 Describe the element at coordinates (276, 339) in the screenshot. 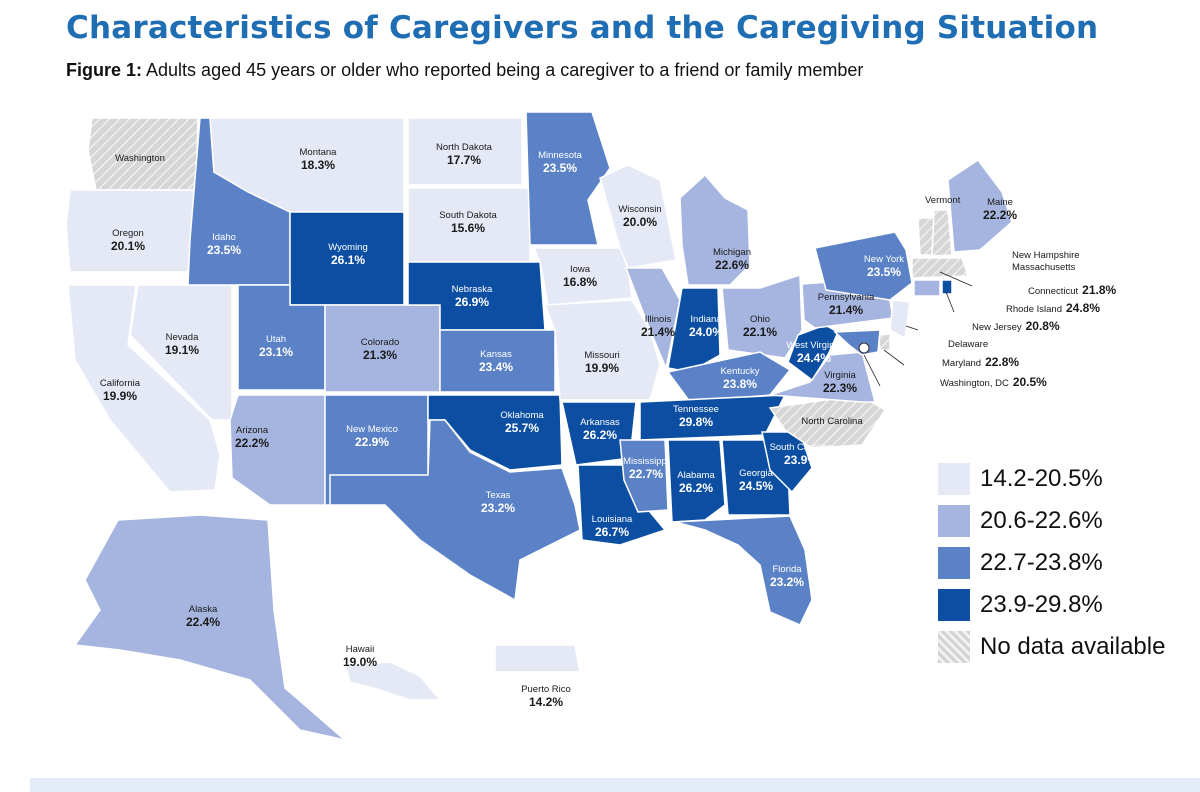

I see `state-name-utah: Utah` at that location.